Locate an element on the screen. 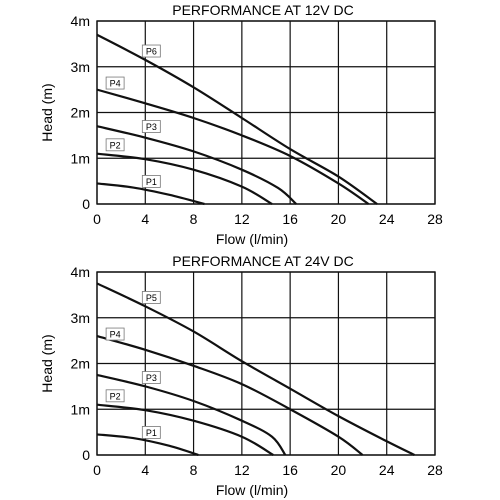 This screenshot has height=500, width=500. series-label: P5 is located at coordinates (151, 298).